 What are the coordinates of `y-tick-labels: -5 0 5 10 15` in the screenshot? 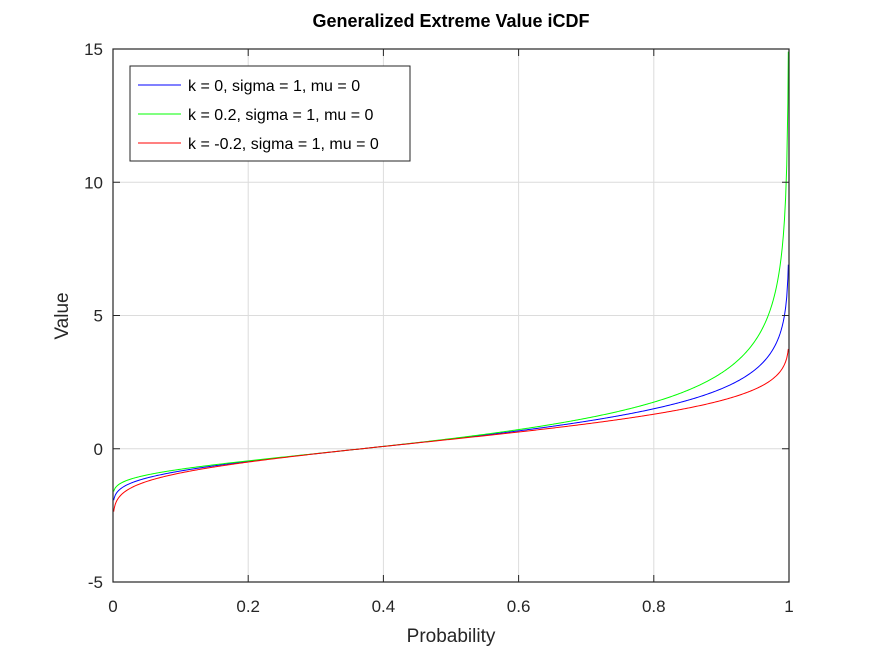 It's located at (93, 316).